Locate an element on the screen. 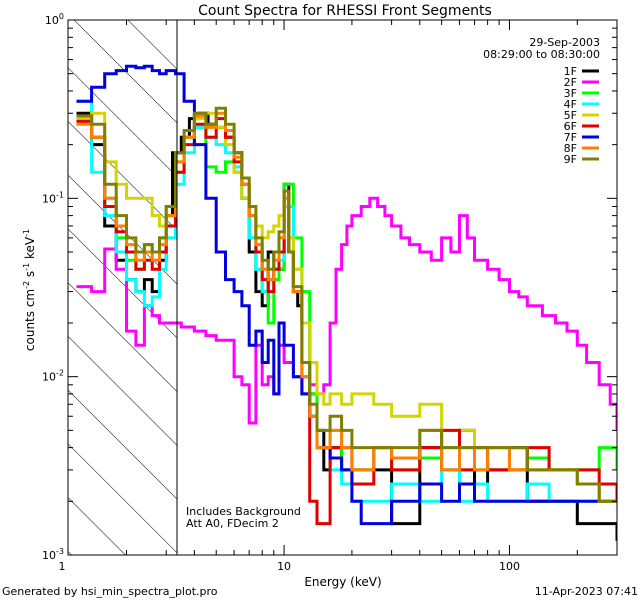 Image resolution: width=640 pixels, height=600 pixels. y-tick-label: 10⁻³ is located at coordinates (53, 554).